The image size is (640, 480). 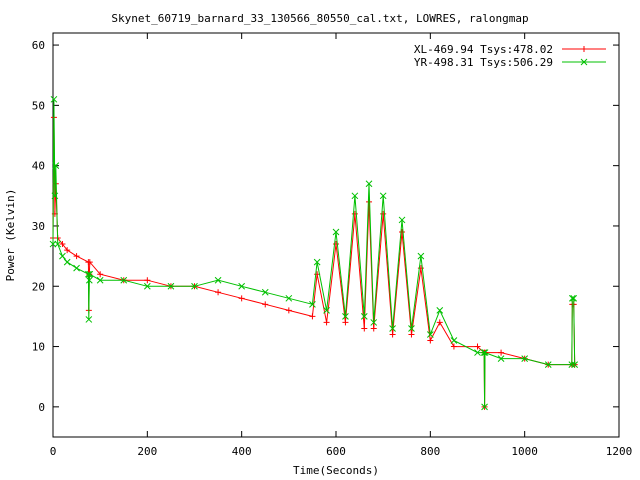 What do you see at coordinates (10, 235) in the screenshot?
I see `y-axis-label: Power (Kelvin)` at bounding box center [10, 235].